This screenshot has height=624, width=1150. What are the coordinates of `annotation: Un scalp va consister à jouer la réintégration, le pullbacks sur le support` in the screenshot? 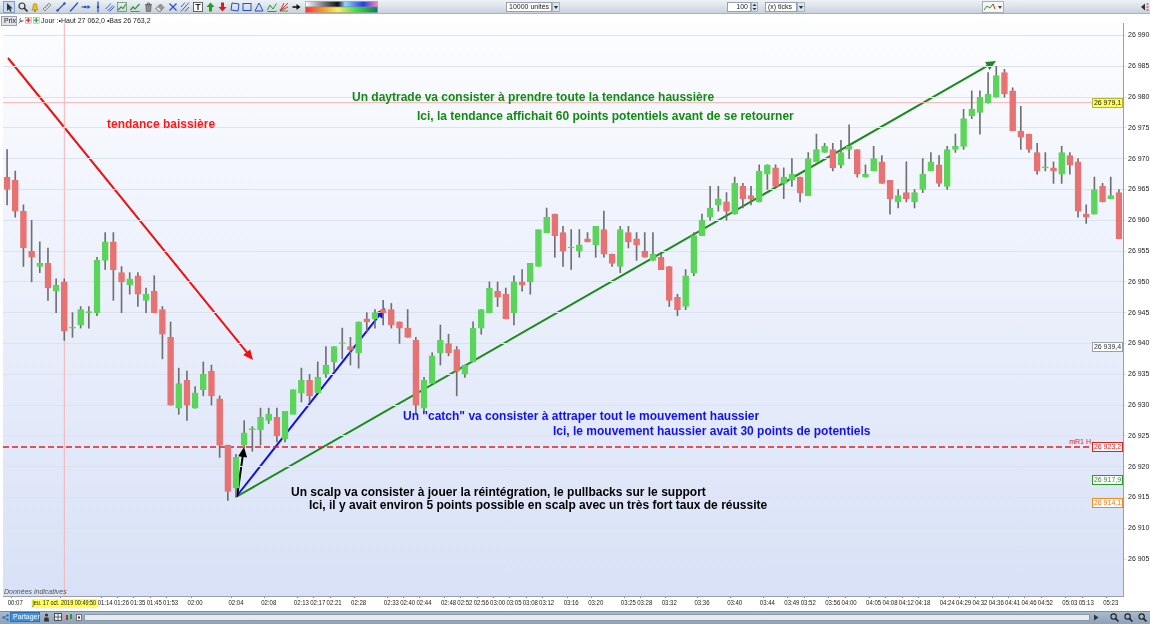 It's located at (498, 492).